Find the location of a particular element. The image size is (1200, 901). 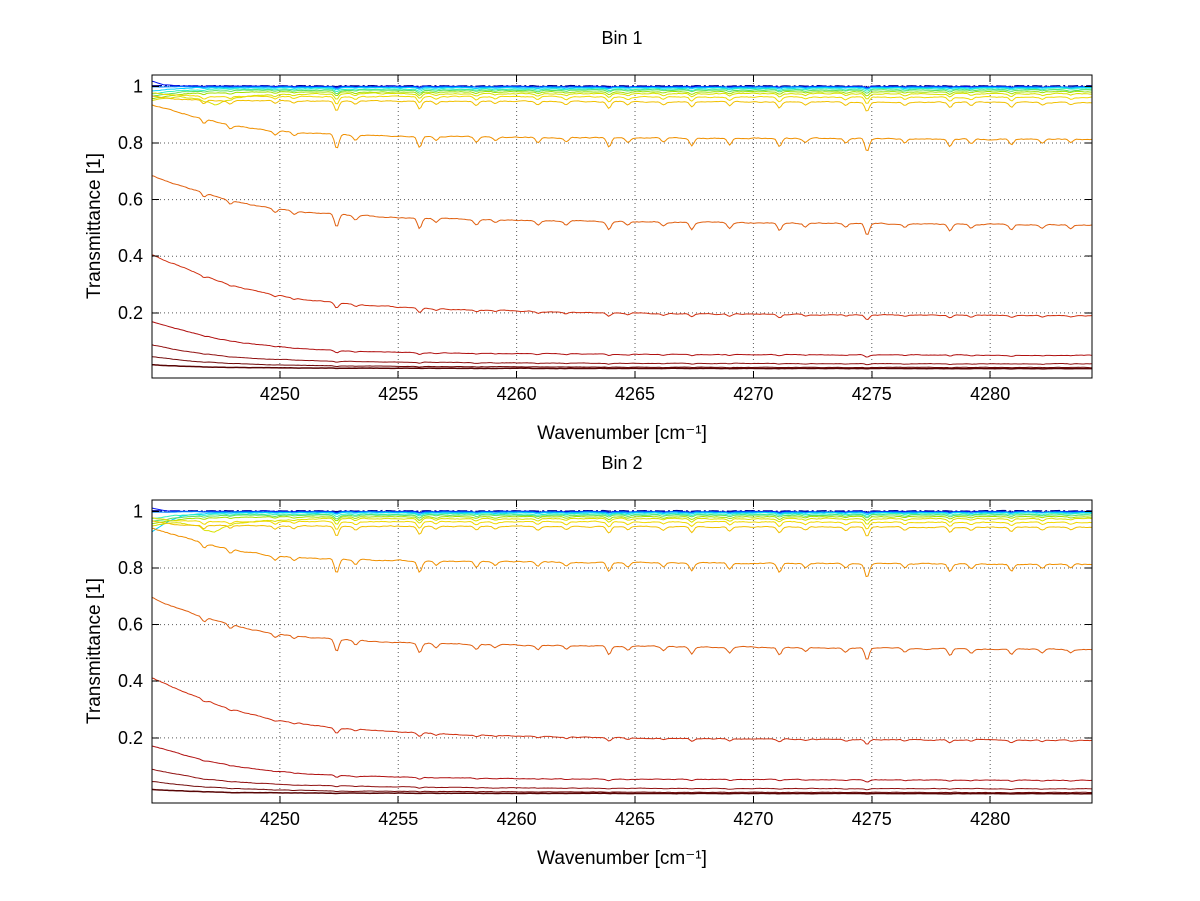

y-axis-label-bin-1: Transmittance [1] is located at coordinates (94, 226).